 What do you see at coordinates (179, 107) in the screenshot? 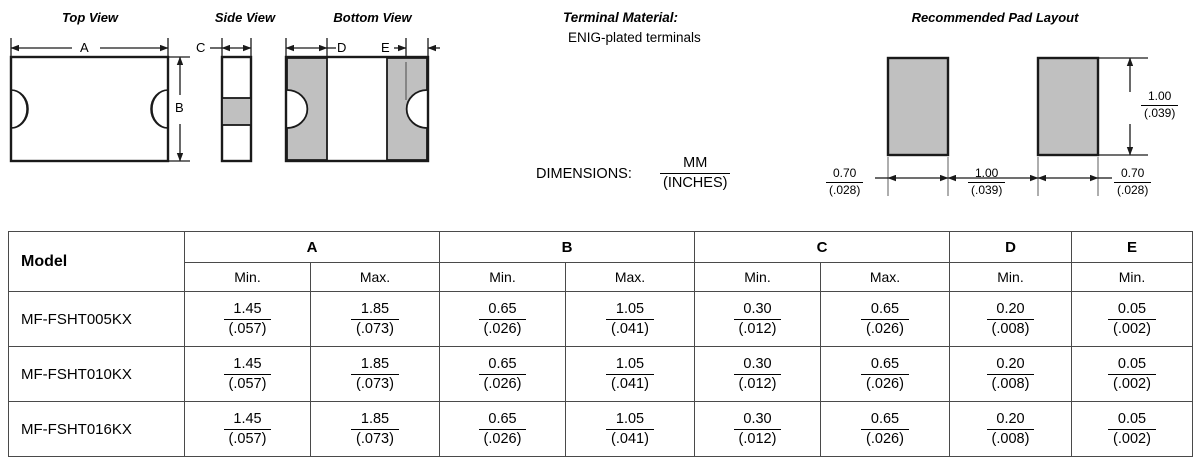
I see `dim-label-b: B` at bounding box center [179, 107].